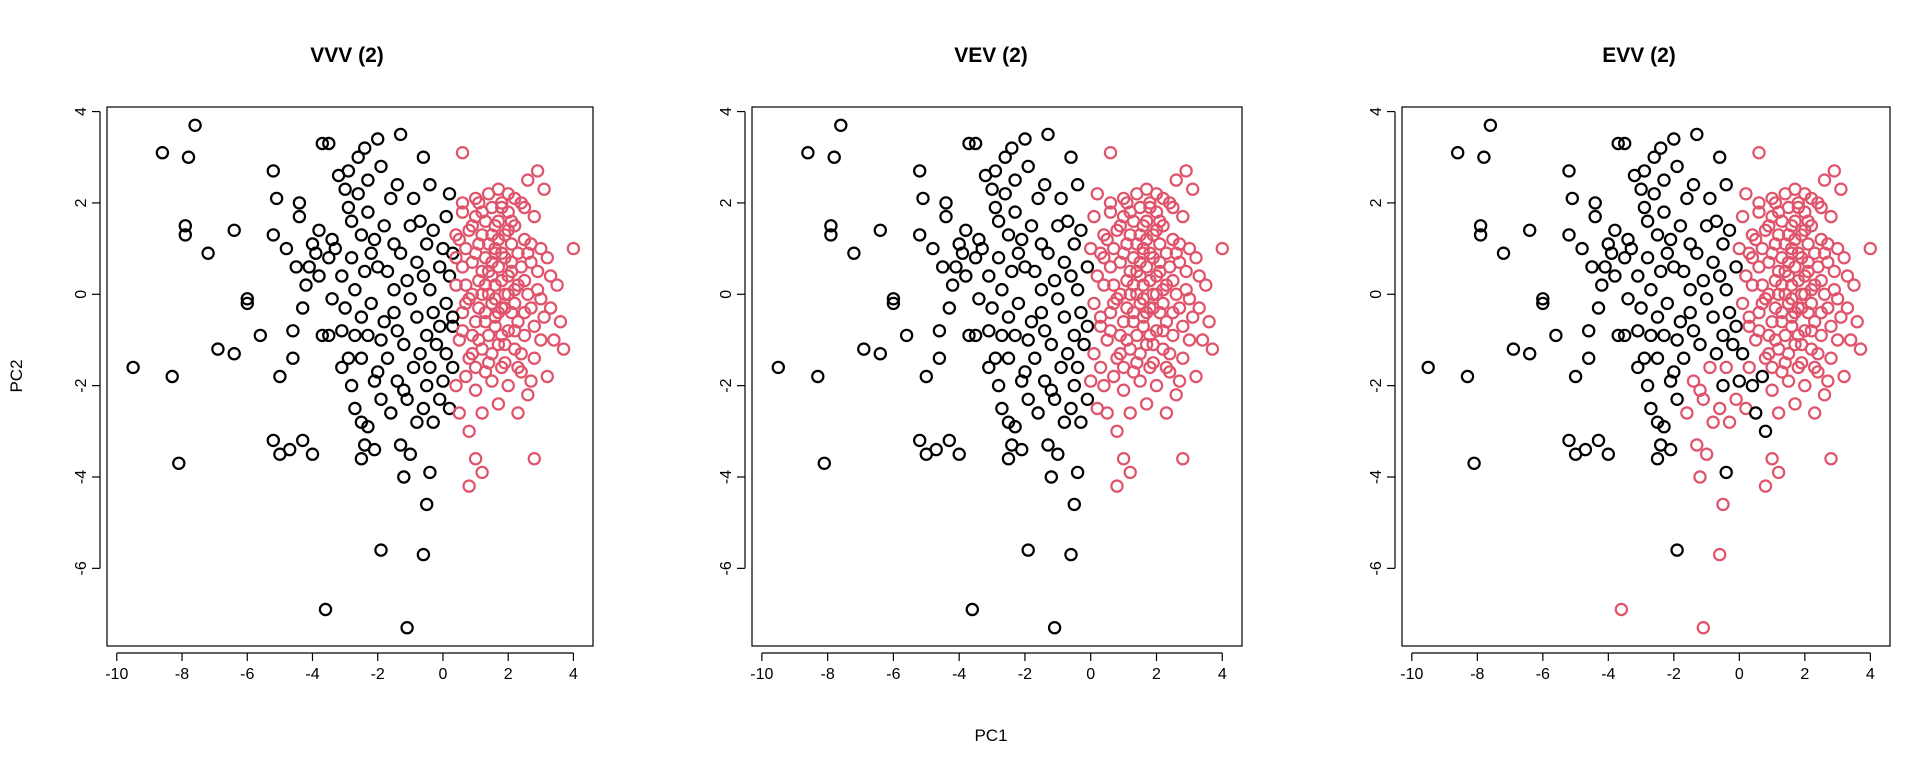 This screenshot has width=1920, height=768. Describe the element at coordinates (990, 735) in the screenshot. I see `x-axis-label: PC1` at that location.